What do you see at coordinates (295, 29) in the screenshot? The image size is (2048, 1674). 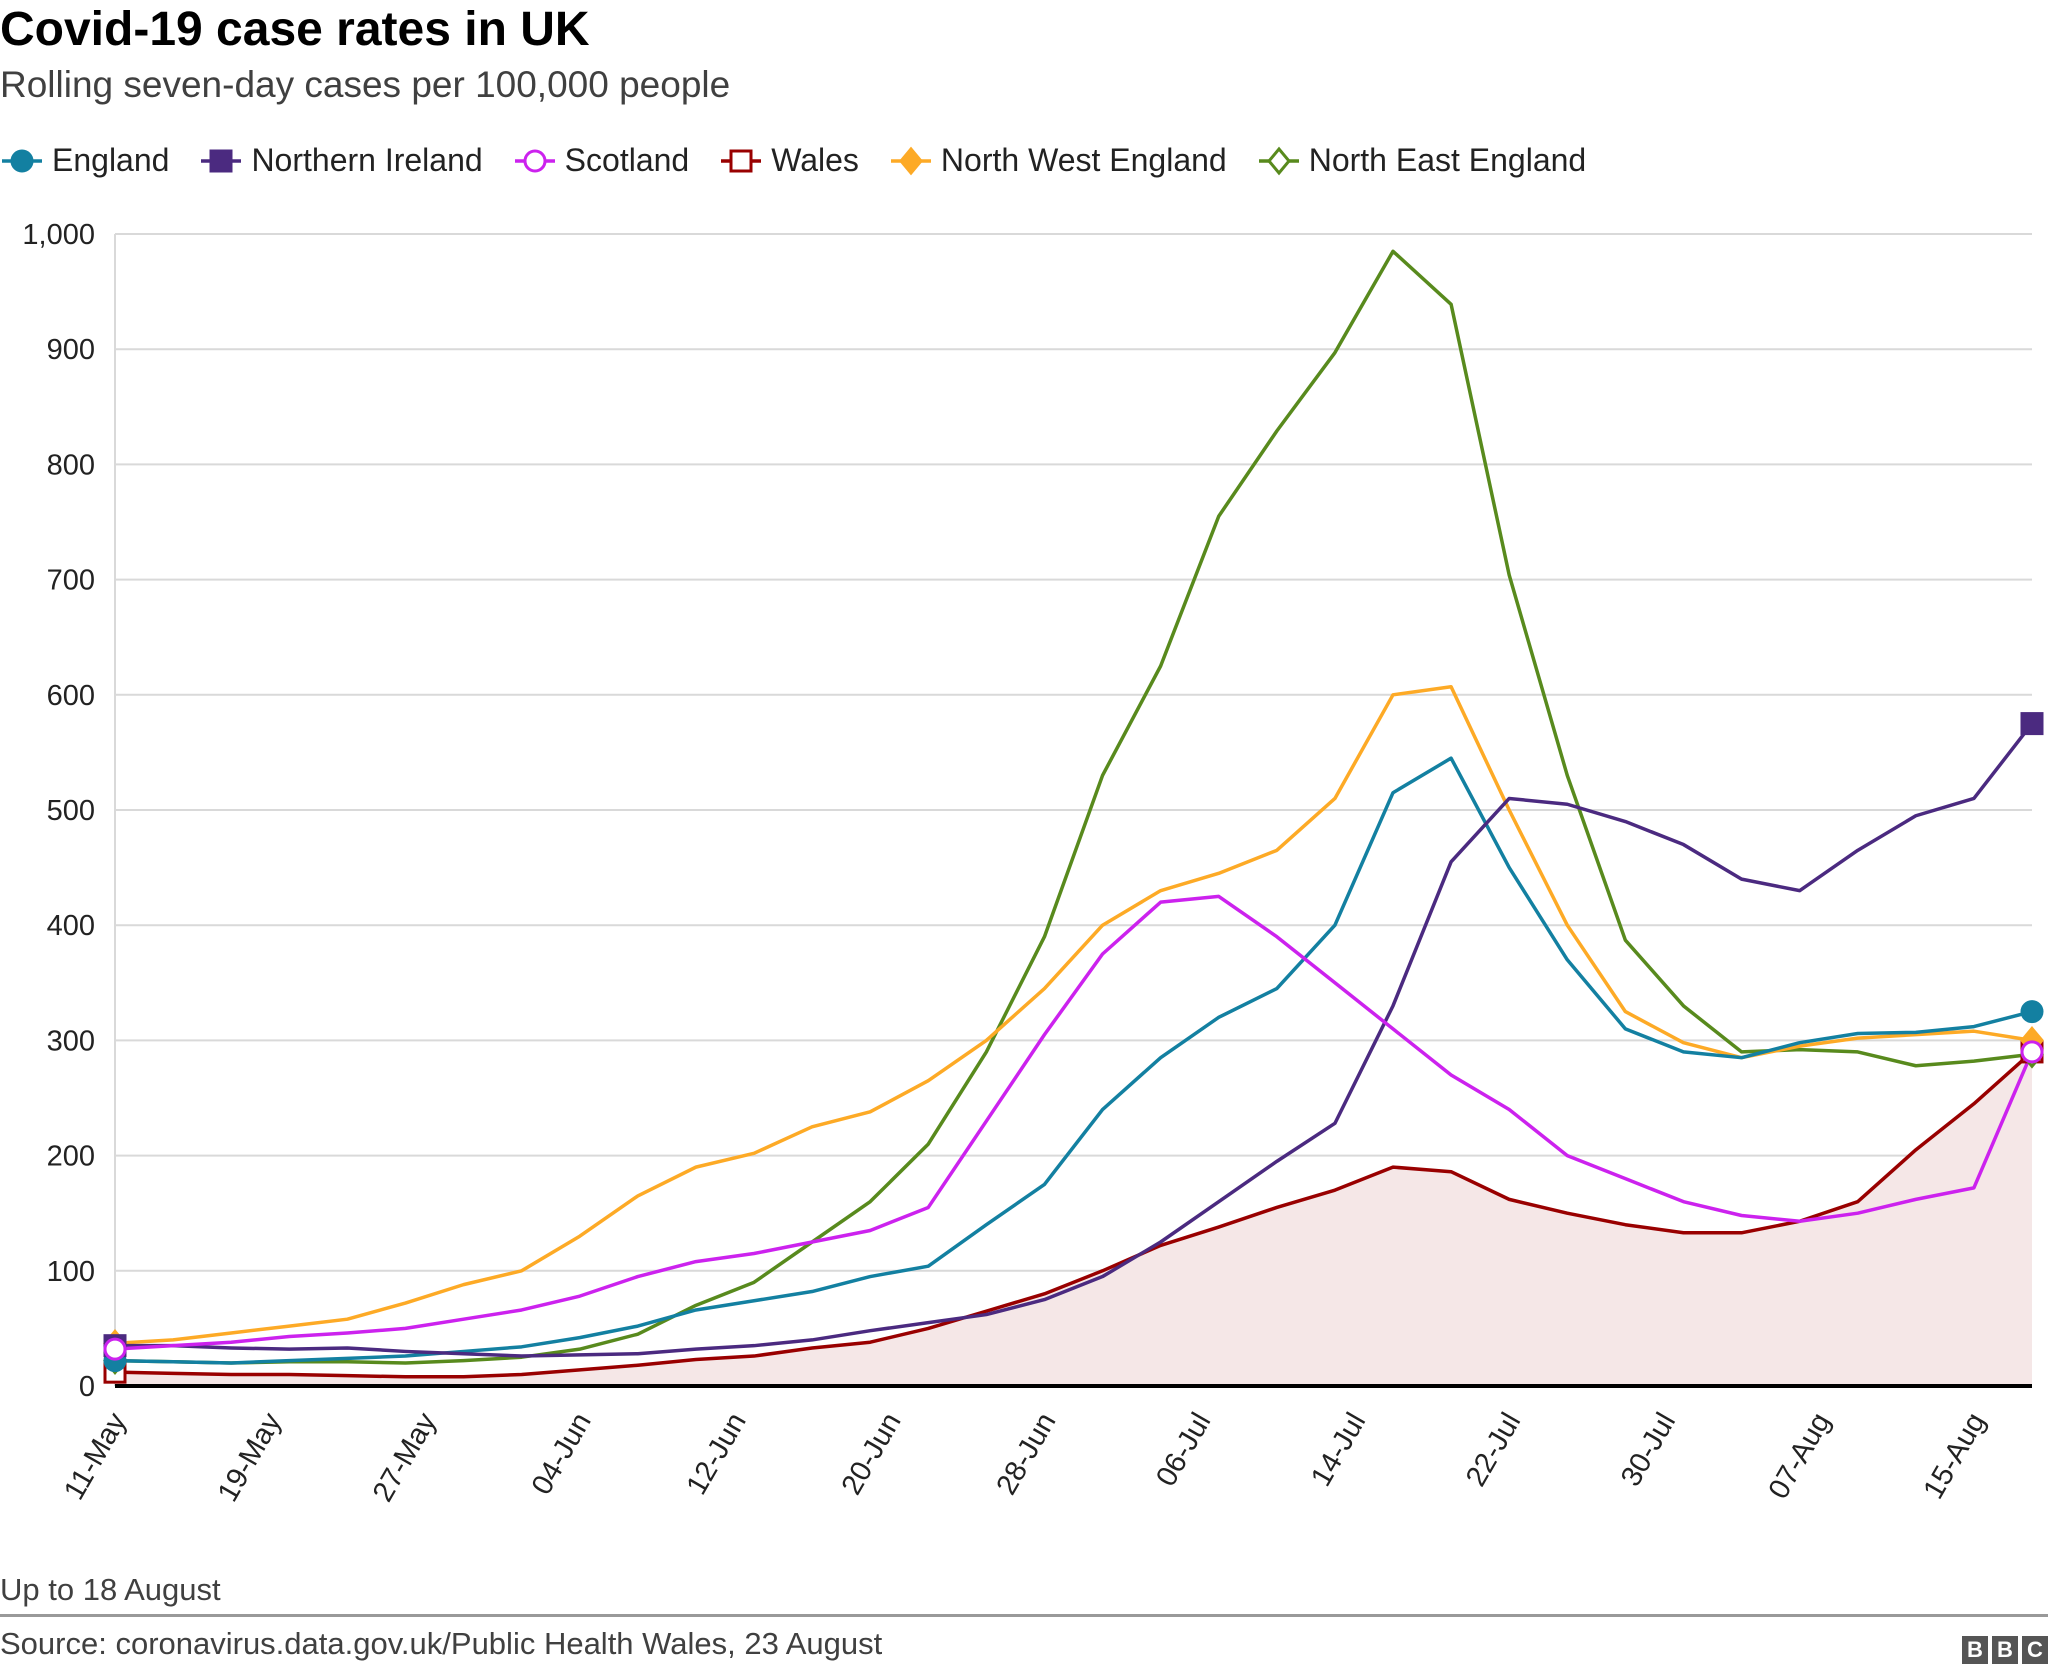 I see `chart-title: Covid-19 case rates in UK` at bounding box center [295, 29].